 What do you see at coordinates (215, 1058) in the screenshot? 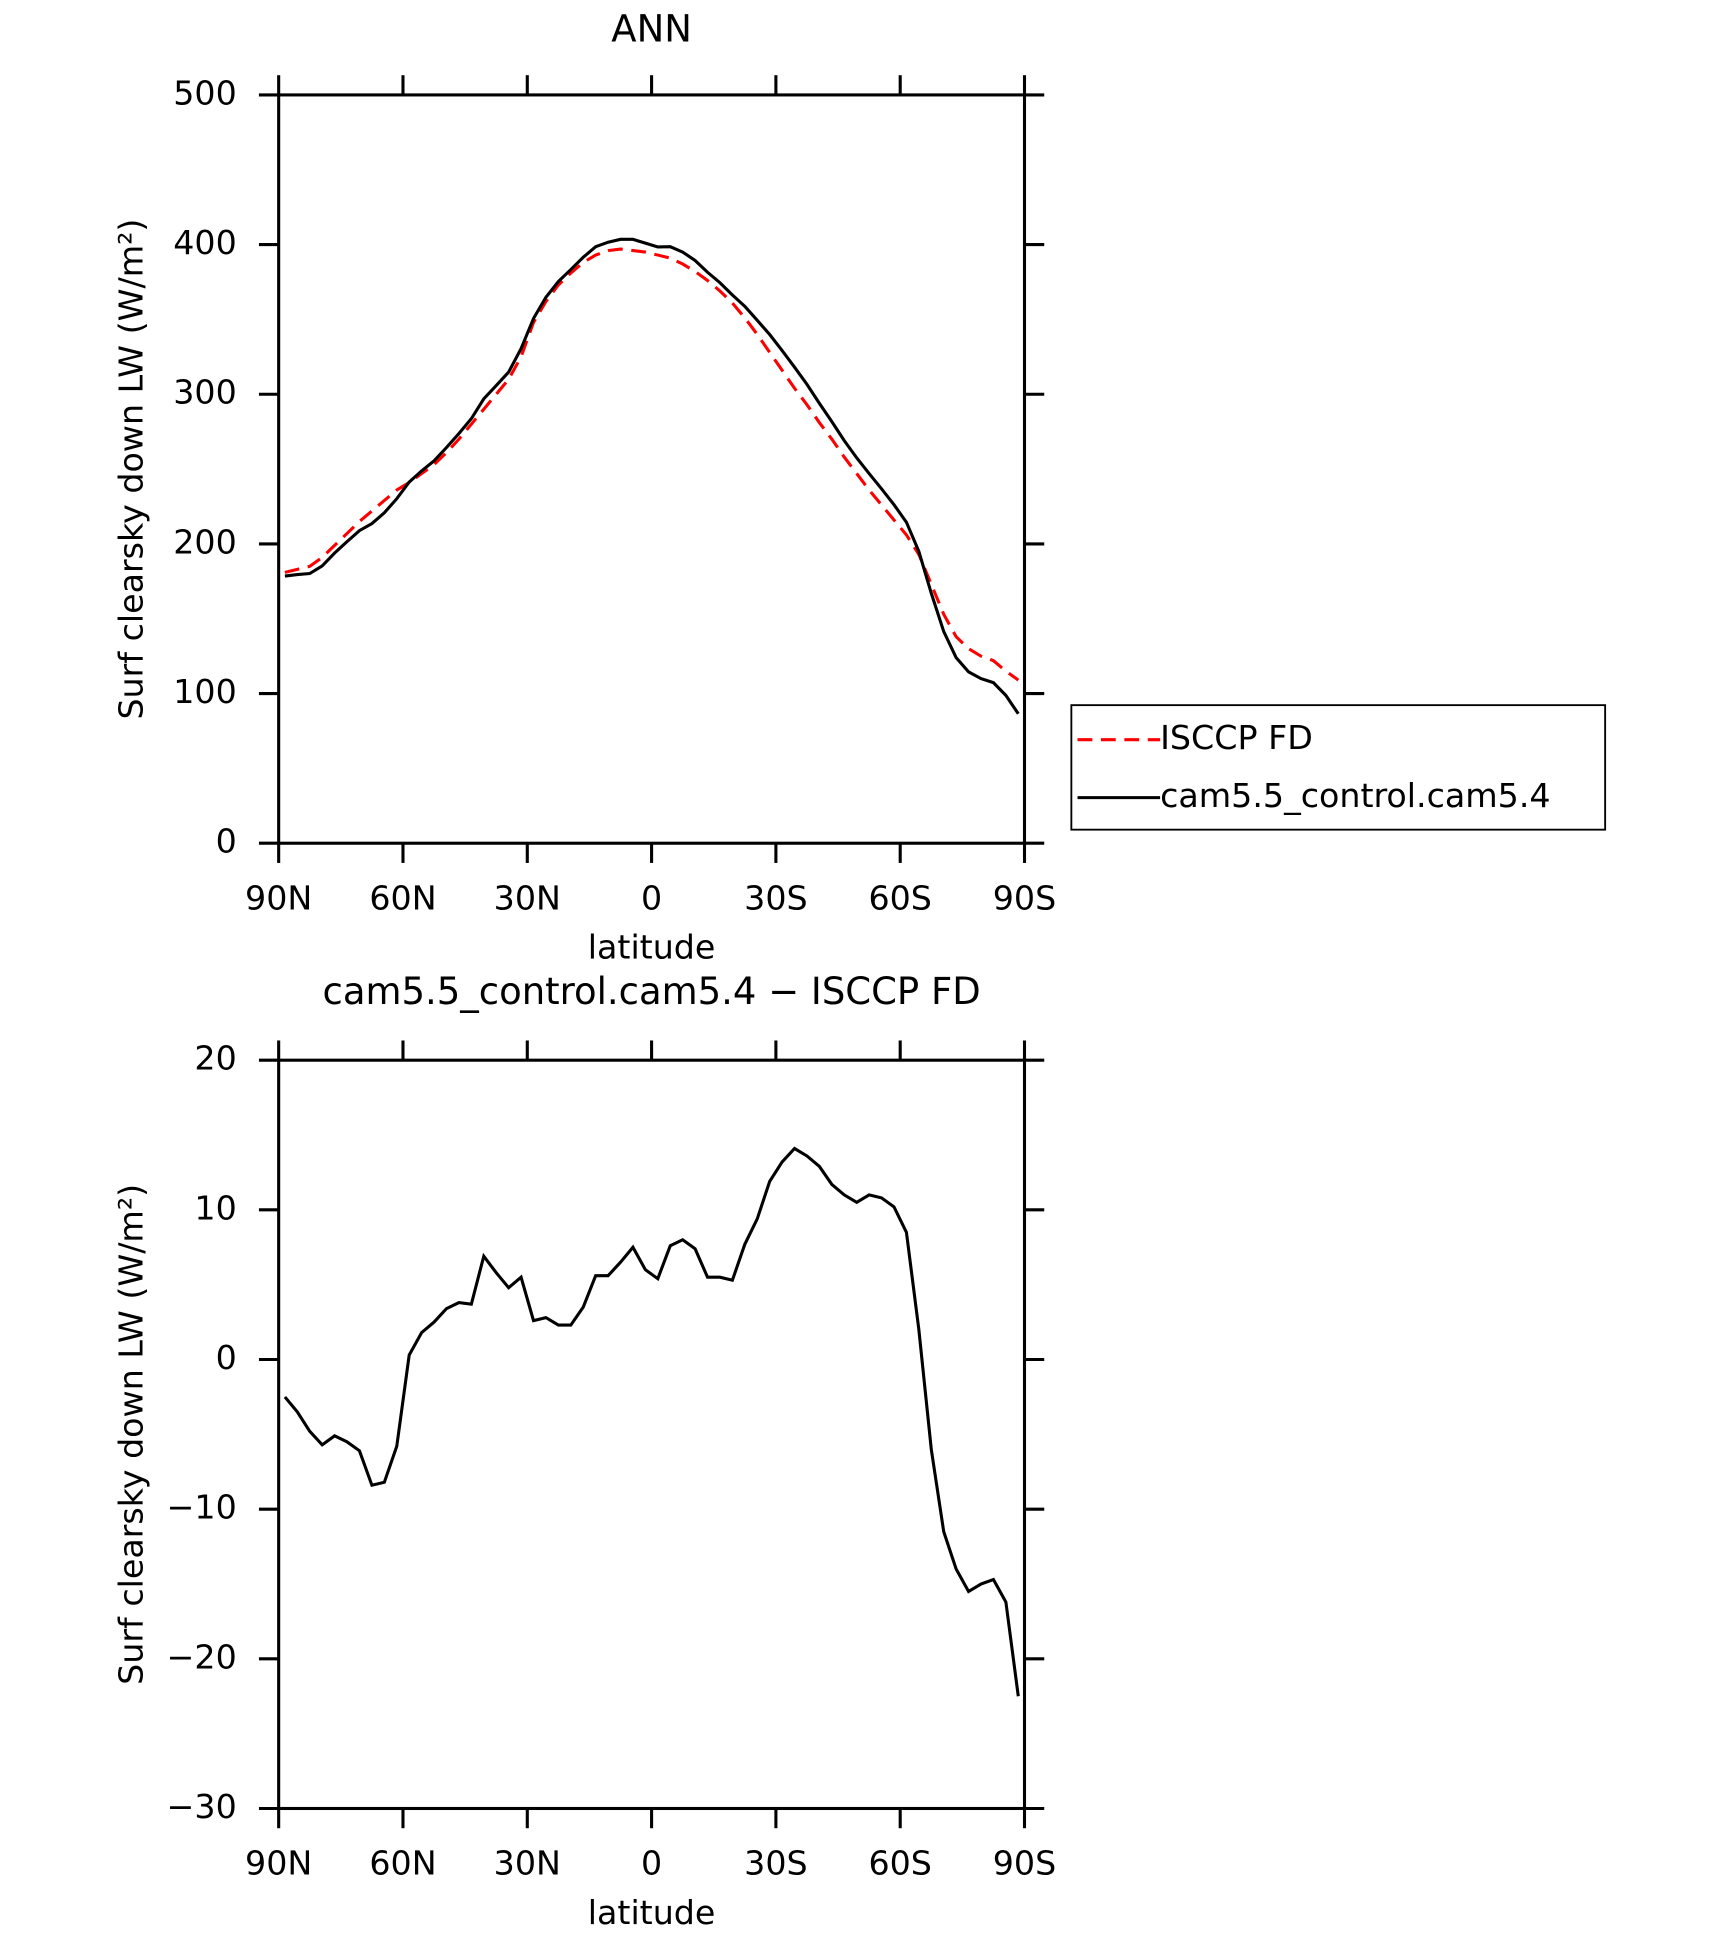
I see `y-tick-label: 20` at bounding box center [215, 1058].